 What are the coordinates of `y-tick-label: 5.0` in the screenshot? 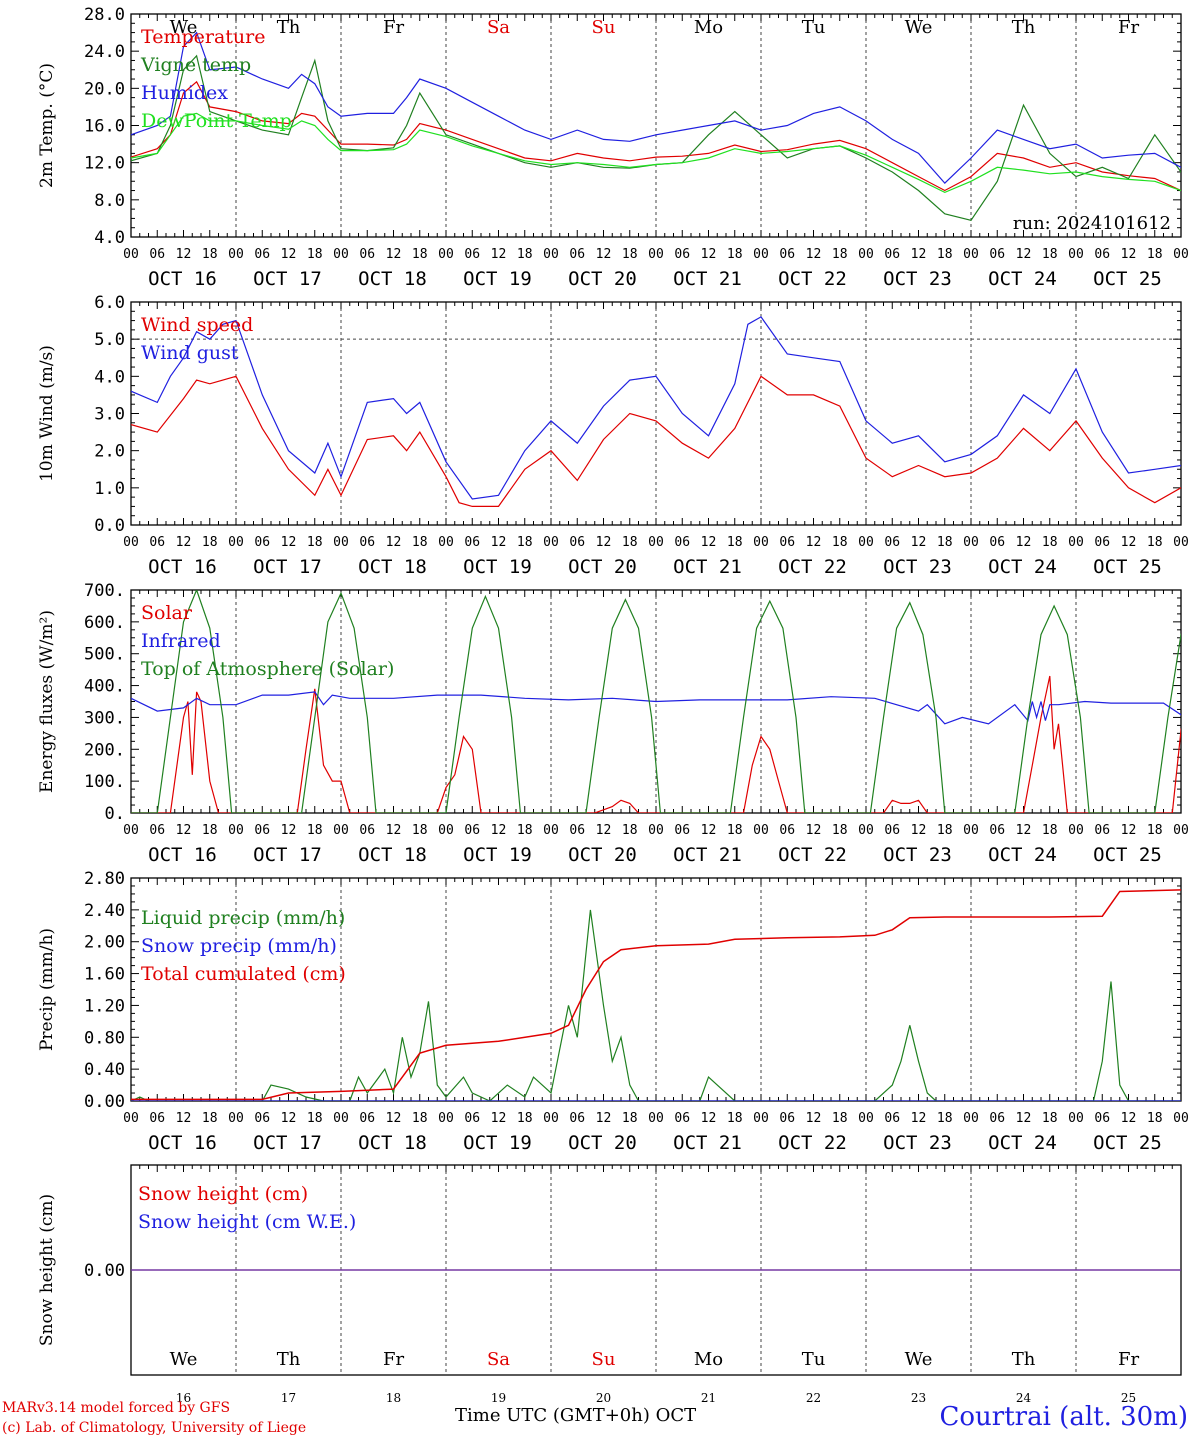 It's located at (109, 340).